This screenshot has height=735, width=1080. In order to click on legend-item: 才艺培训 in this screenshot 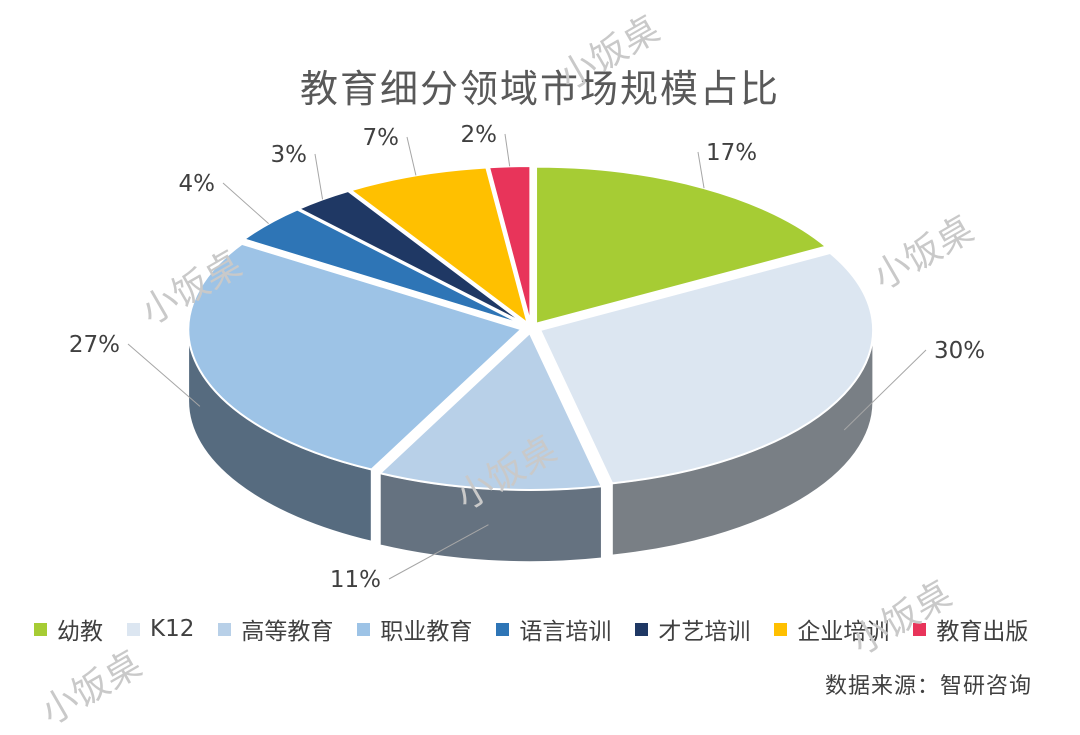, I will do `click(692, 629)`.